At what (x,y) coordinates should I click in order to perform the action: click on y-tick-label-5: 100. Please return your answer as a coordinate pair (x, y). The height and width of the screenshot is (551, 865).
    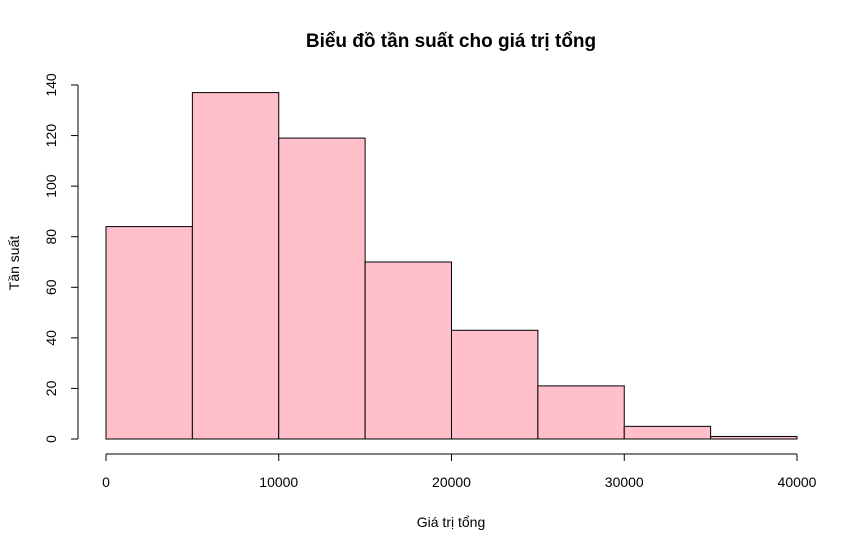
    Looking at the image, I should click on (51, 186).